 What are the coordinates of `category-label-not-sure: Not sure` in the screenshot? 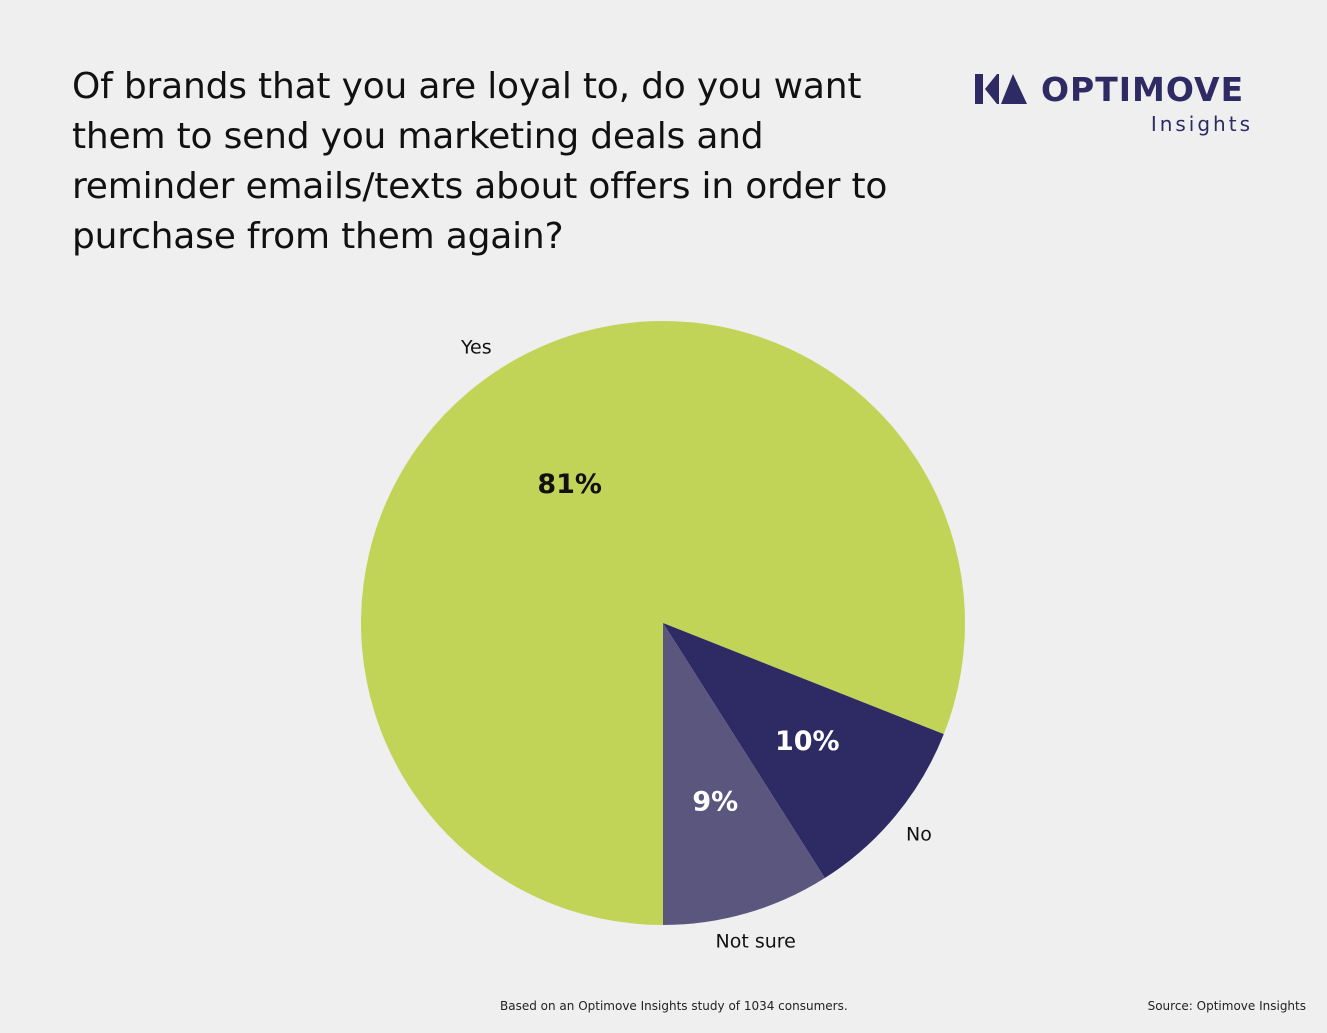 It's located at (756, 942).